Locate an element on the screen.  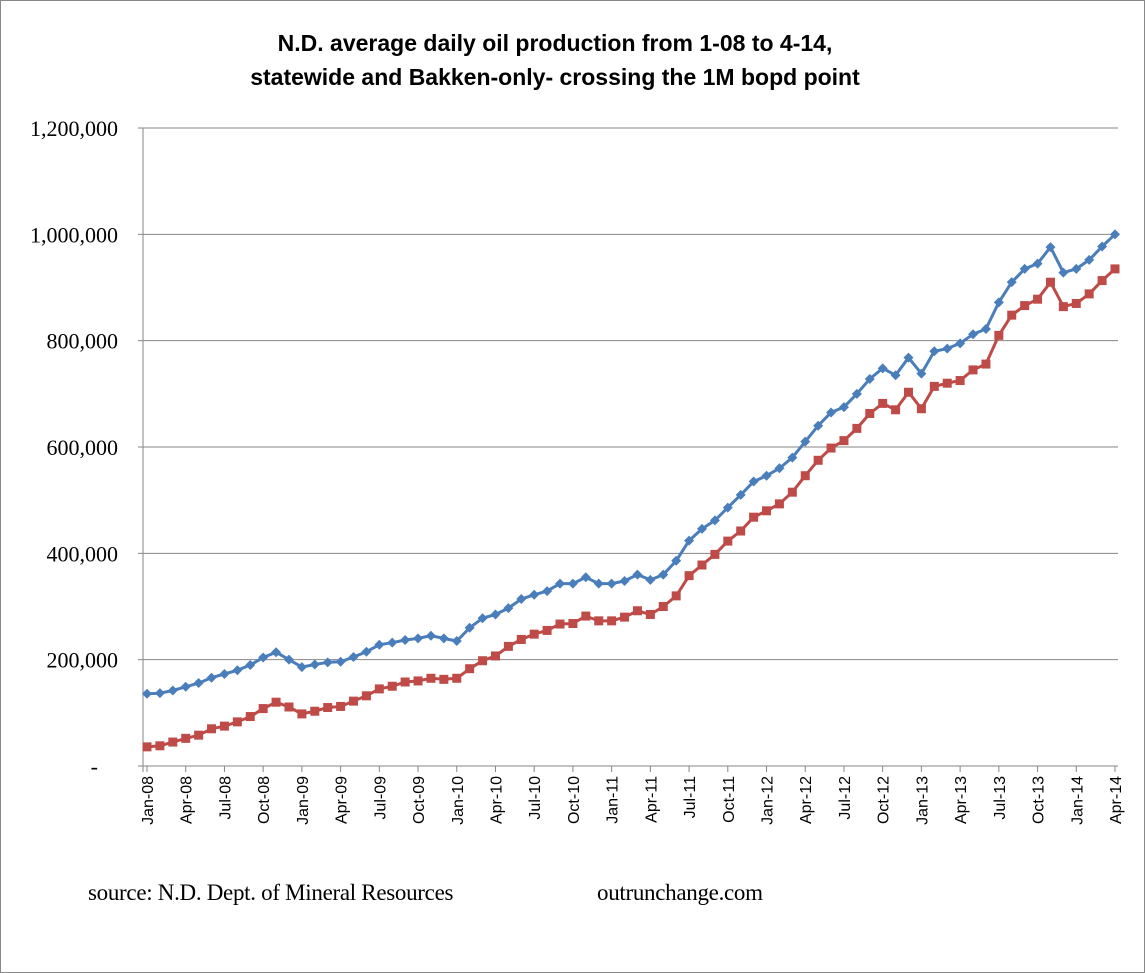
x-tick-label: Jul-13 is located at coordinates (1000, 798).